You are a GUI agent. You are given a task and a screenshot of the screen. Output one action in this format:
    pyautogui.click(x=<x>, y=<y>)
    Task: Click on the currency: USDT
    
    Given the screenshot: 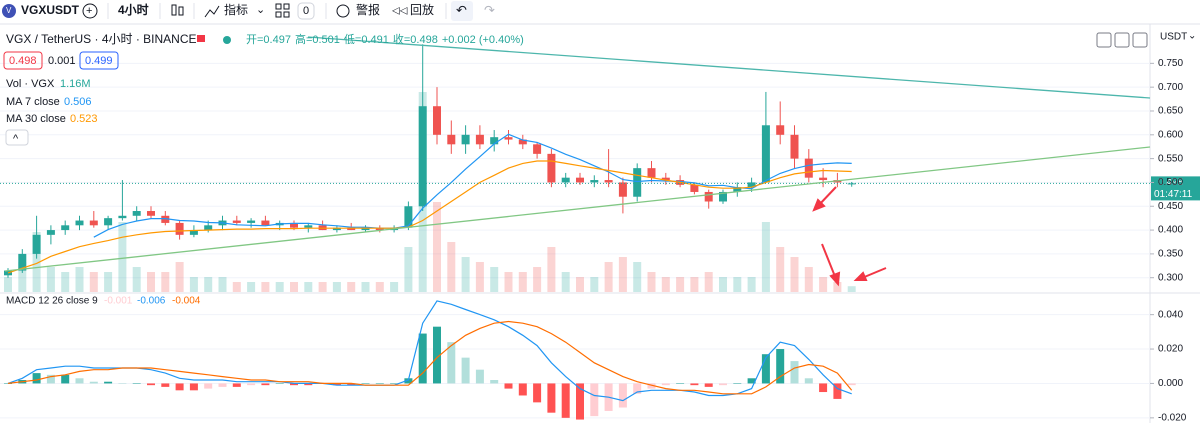 What is the action you would take?
    pyautogui.click(x=1173, y=37)
    